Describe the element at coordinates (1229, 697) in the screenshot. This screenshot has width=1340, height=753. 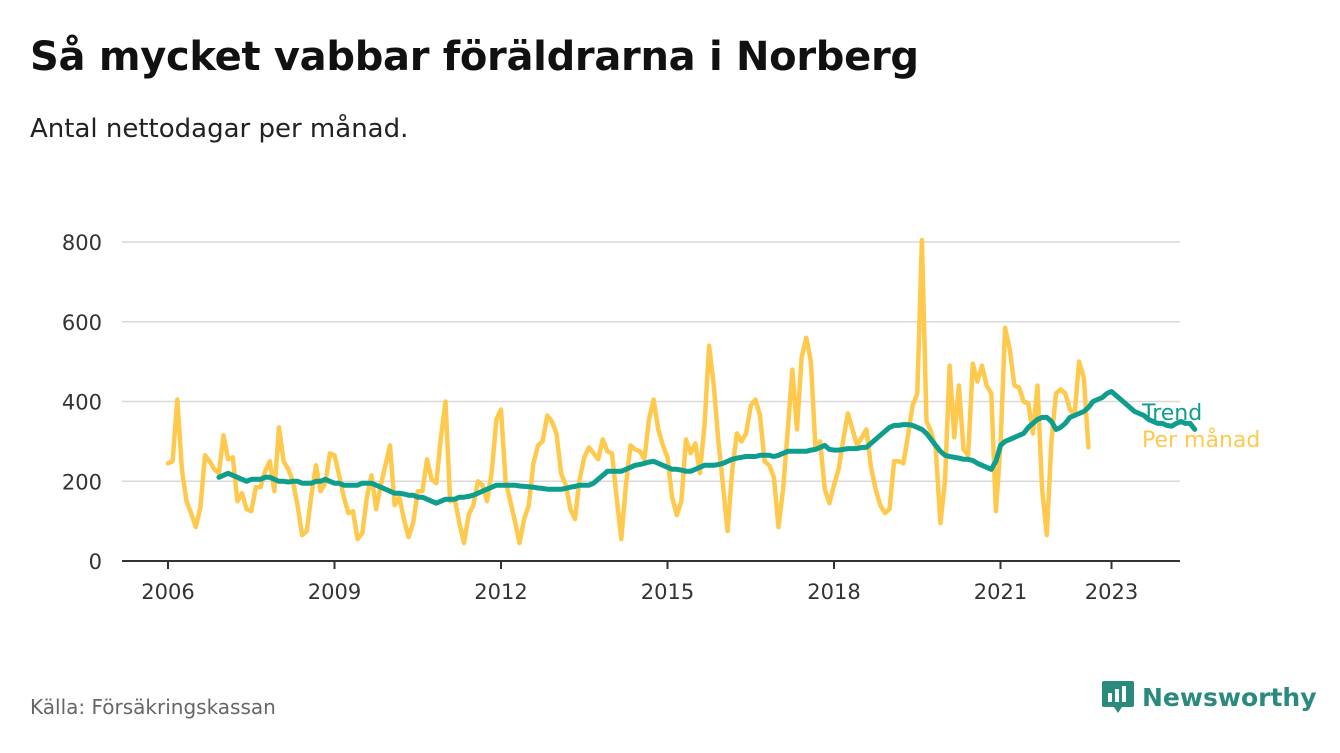
I see `brand-name: Newsworthy` at that location.